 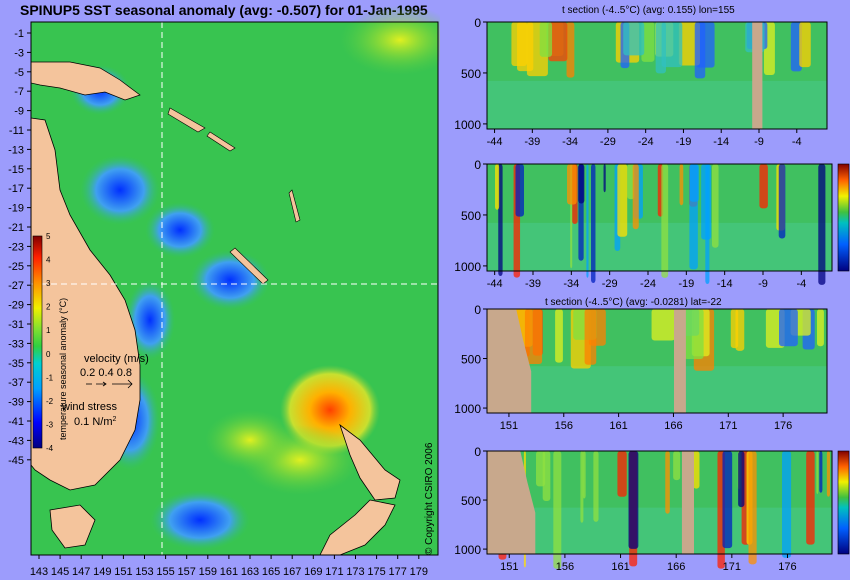 What do you see at coordinates (16, 403) in the screenshot?
I see `map-y-tick-label: -39` at bounding box center [16, 403].